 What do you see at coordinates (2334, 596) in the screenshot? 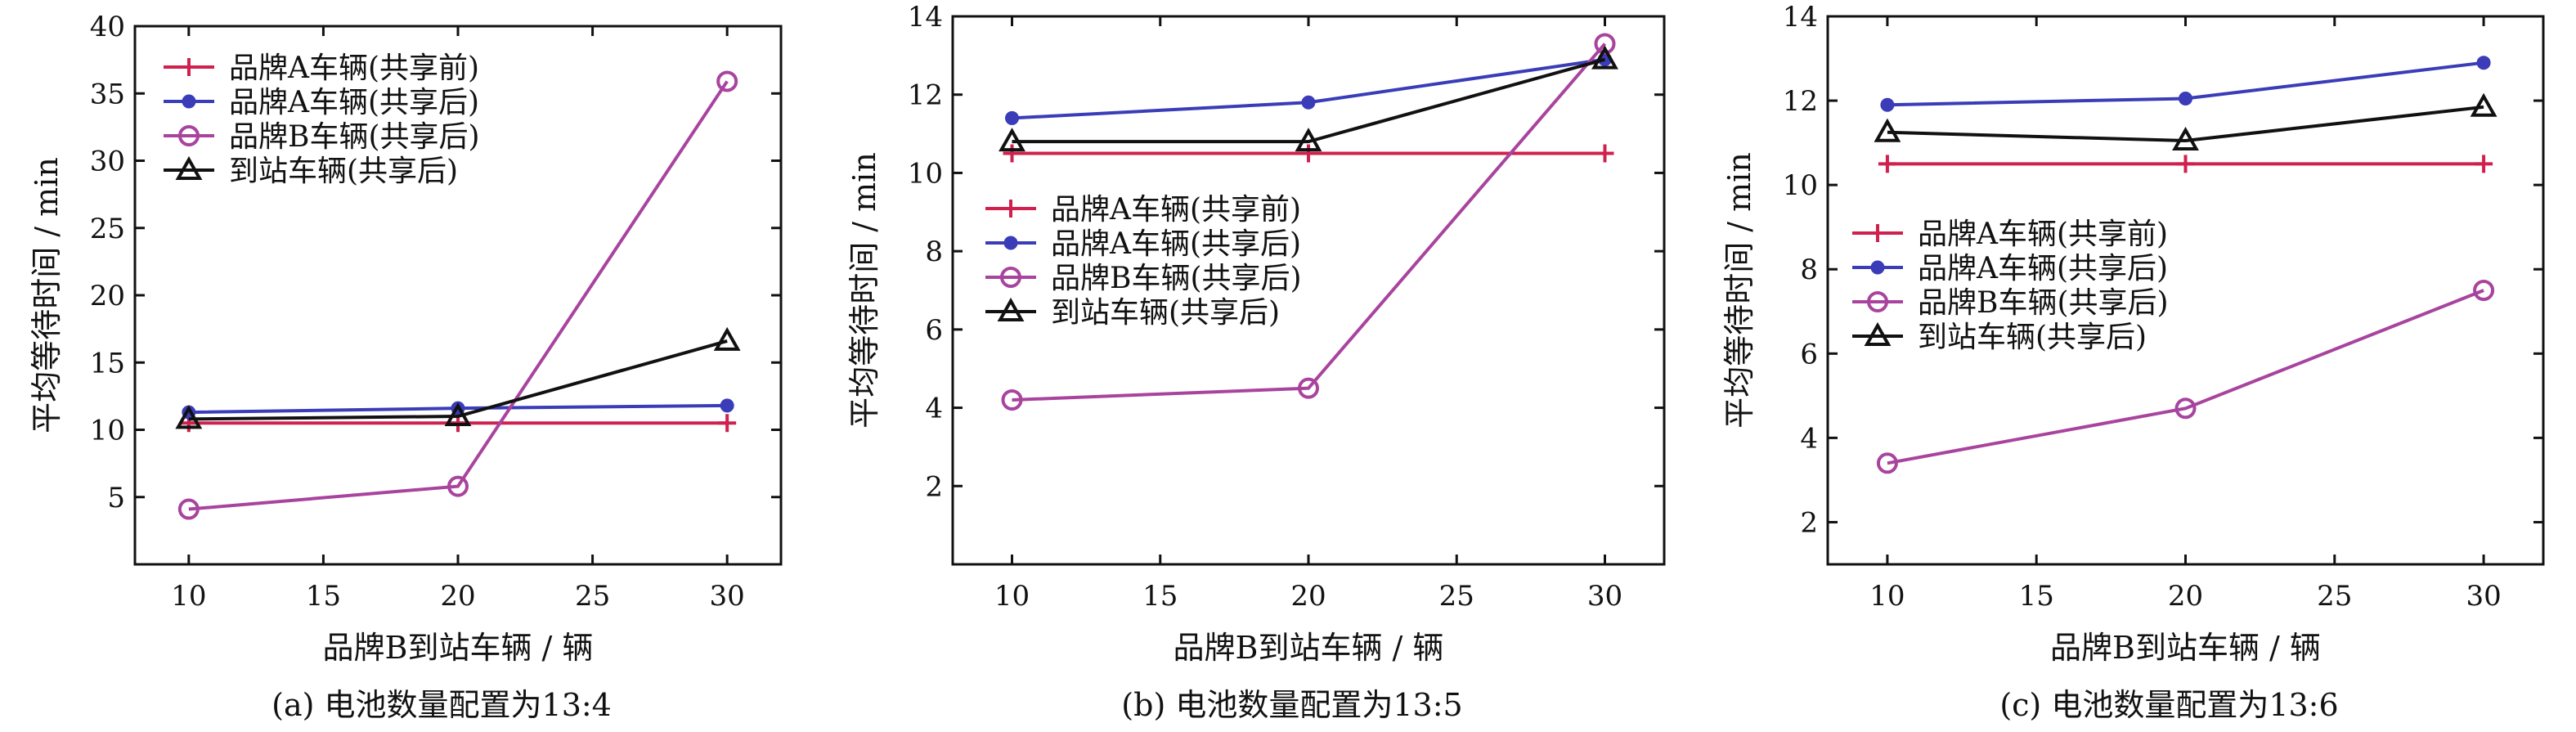
I see `chart-2-xtick-label: 25` at bounding box center [2334, 596].